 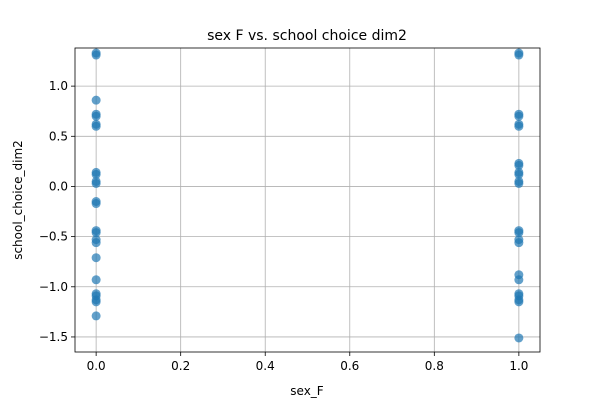 I want to click on y-axis-ticks: 1.0 0.5 0.0 −0.5 −1.0 −1.5, so click(x=57, y=211).